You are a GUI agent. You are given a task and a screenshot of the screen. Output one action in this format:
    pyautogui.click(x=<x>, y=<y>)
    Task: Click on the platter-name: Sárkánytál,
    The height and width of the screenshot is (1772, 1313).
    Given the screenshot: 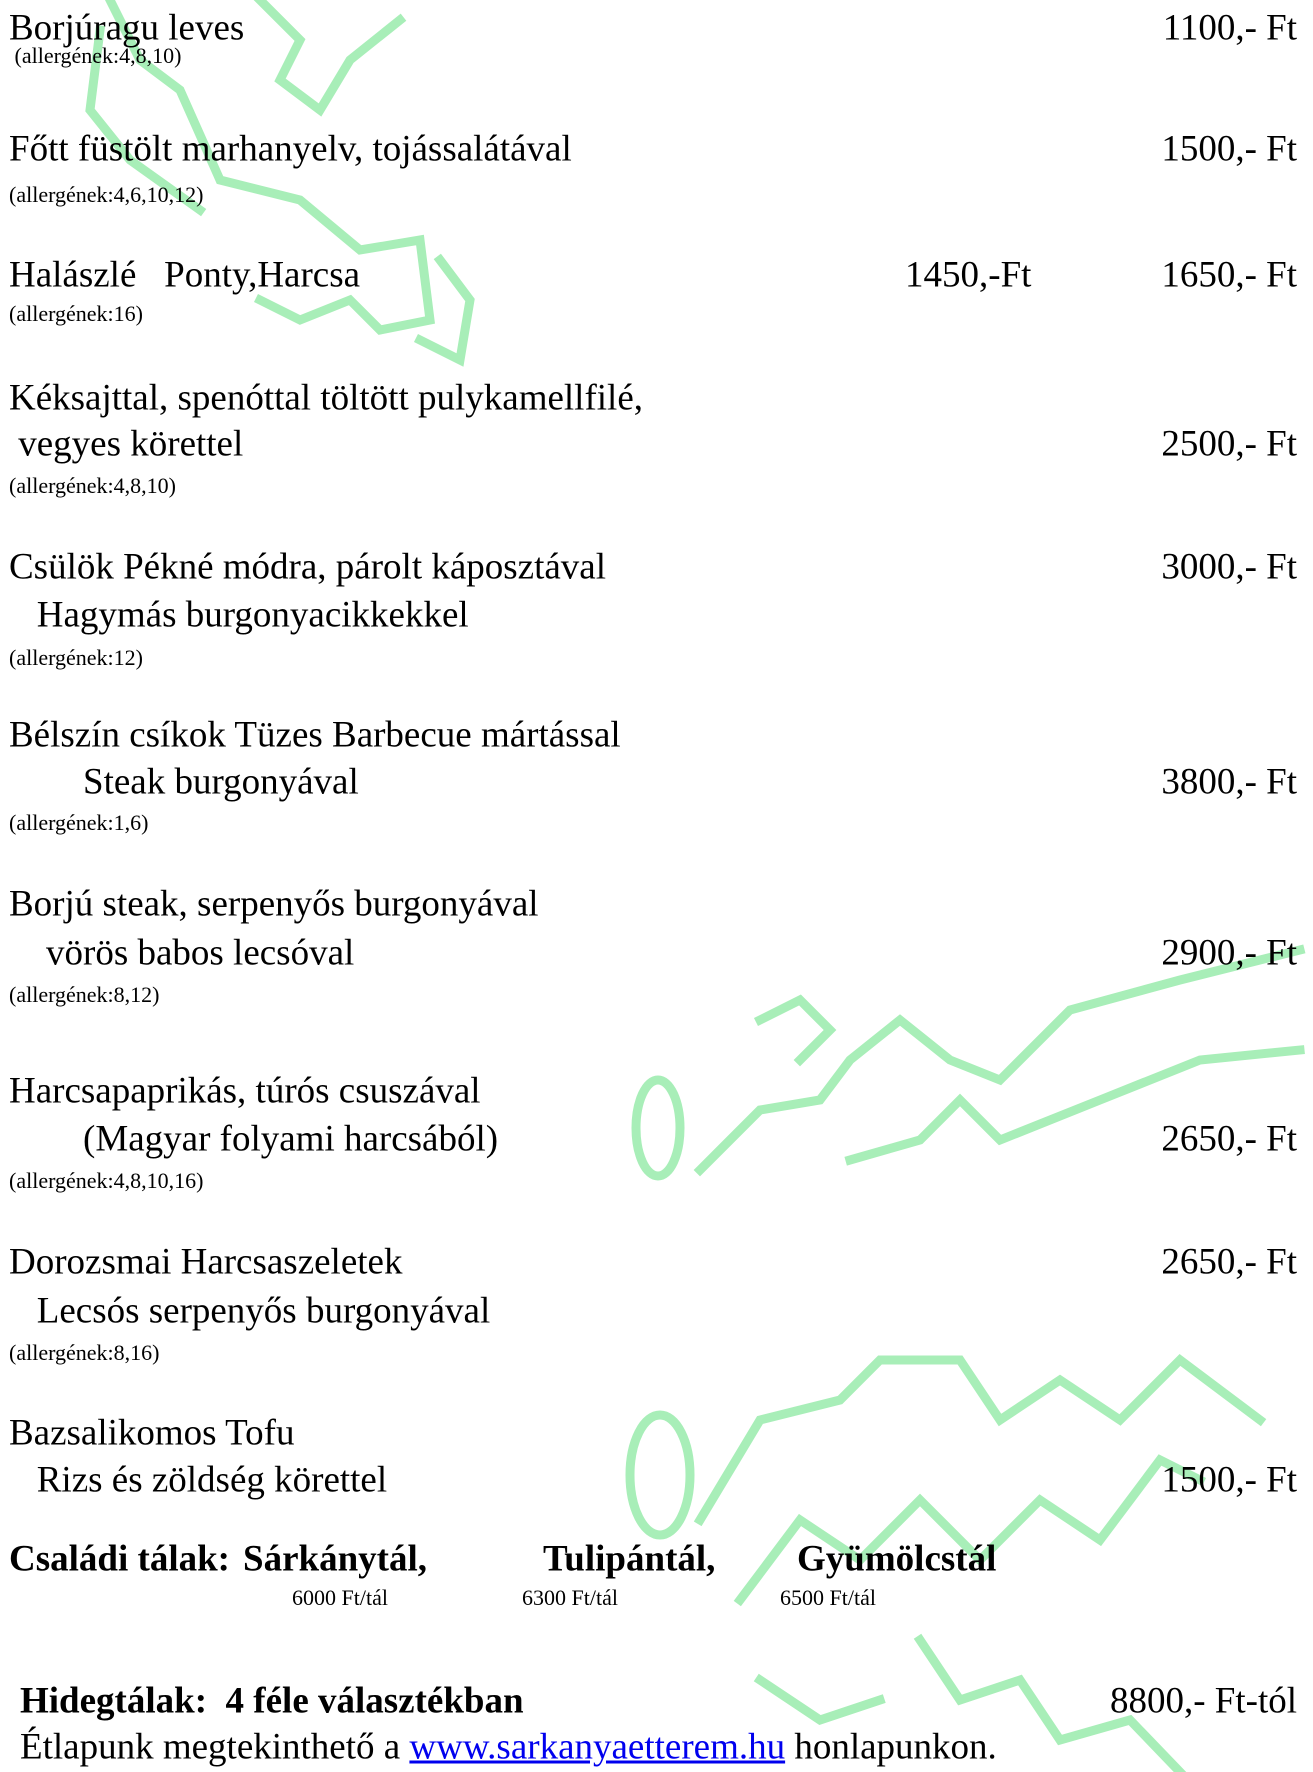 What is the action you would take?
    pyautogui.click(x=335, y=1559)
    